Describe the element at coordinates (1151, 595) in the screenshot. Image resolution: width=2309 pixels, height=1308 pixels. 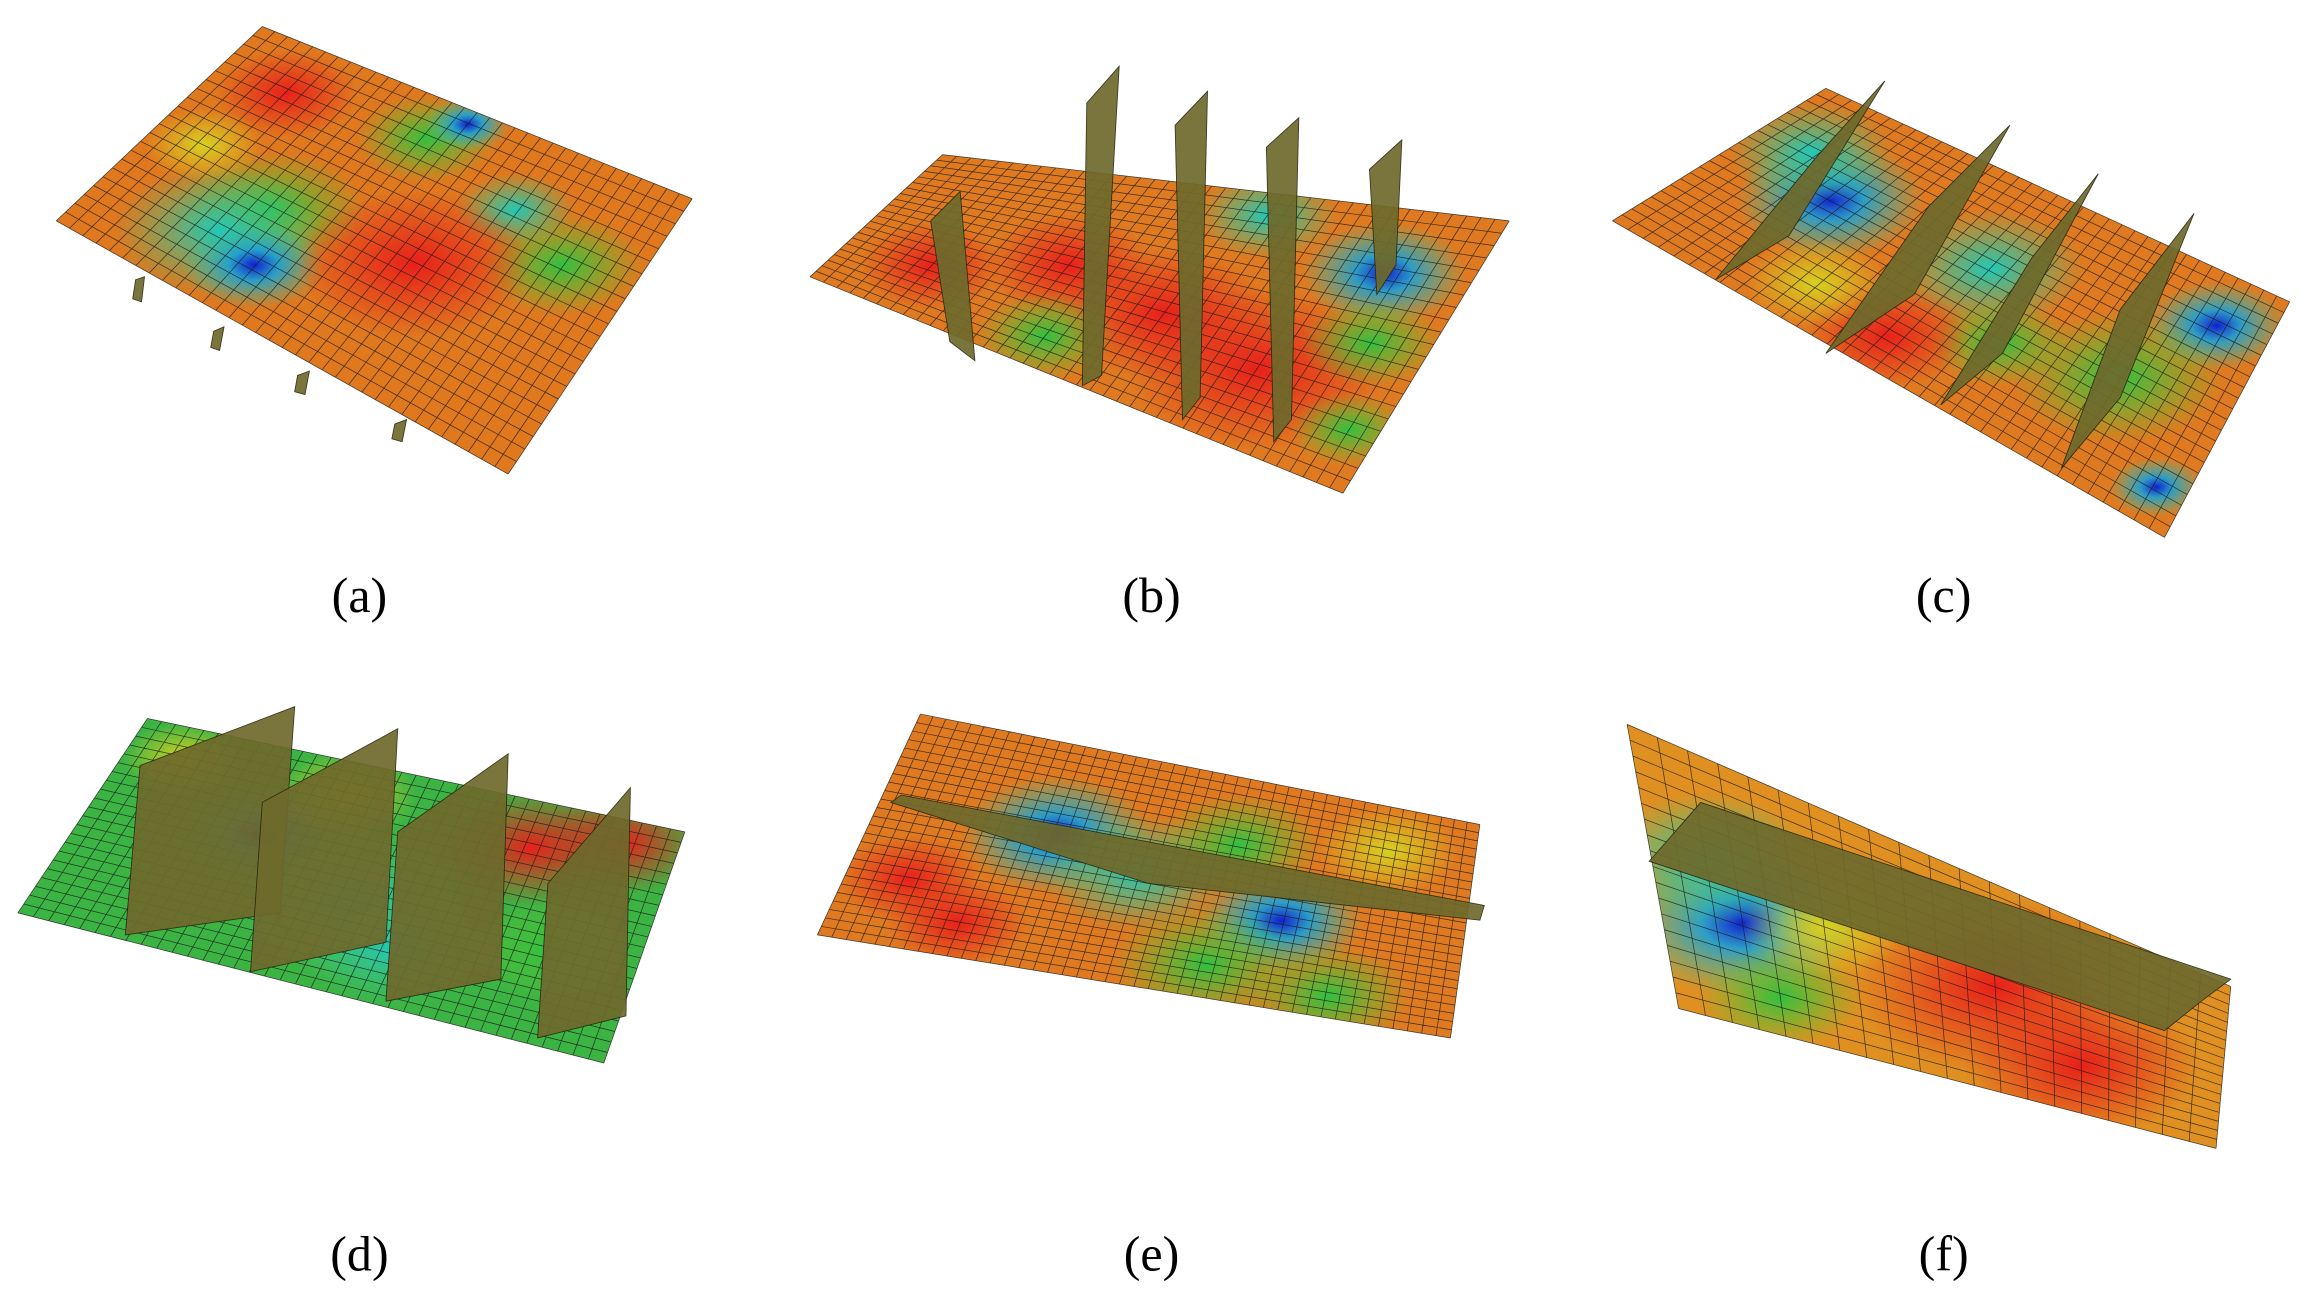
I see `panel-label: (b)` at that location.